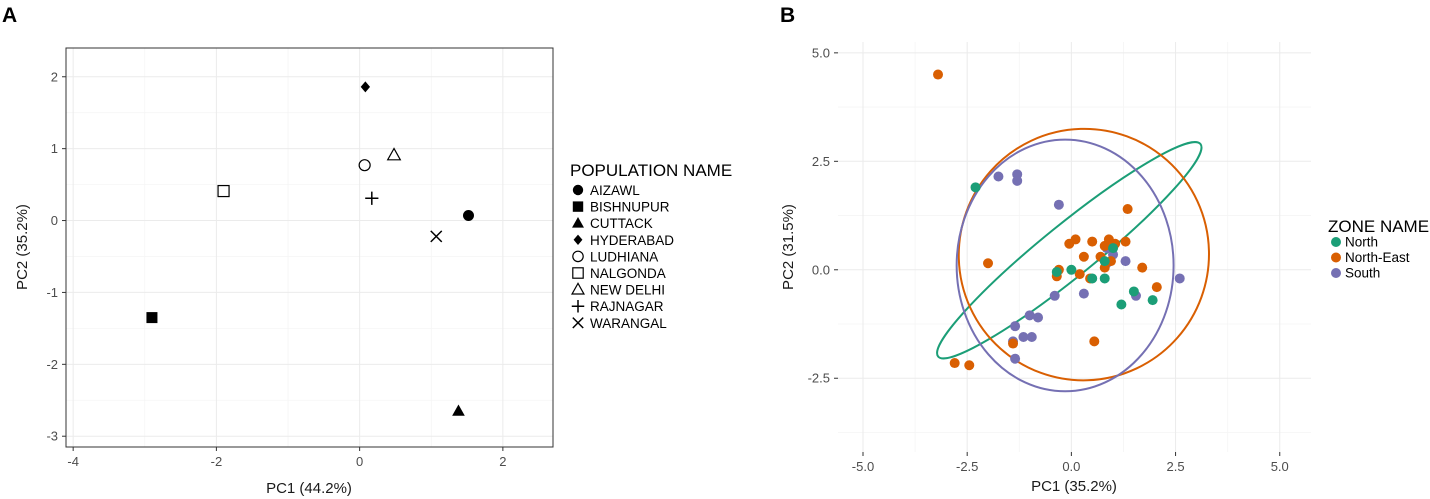 The image size is (1430, 499). Describe the element at coordinates (819, 378) in the screenshot. I see `y-tick-label: -2.5` at that location.